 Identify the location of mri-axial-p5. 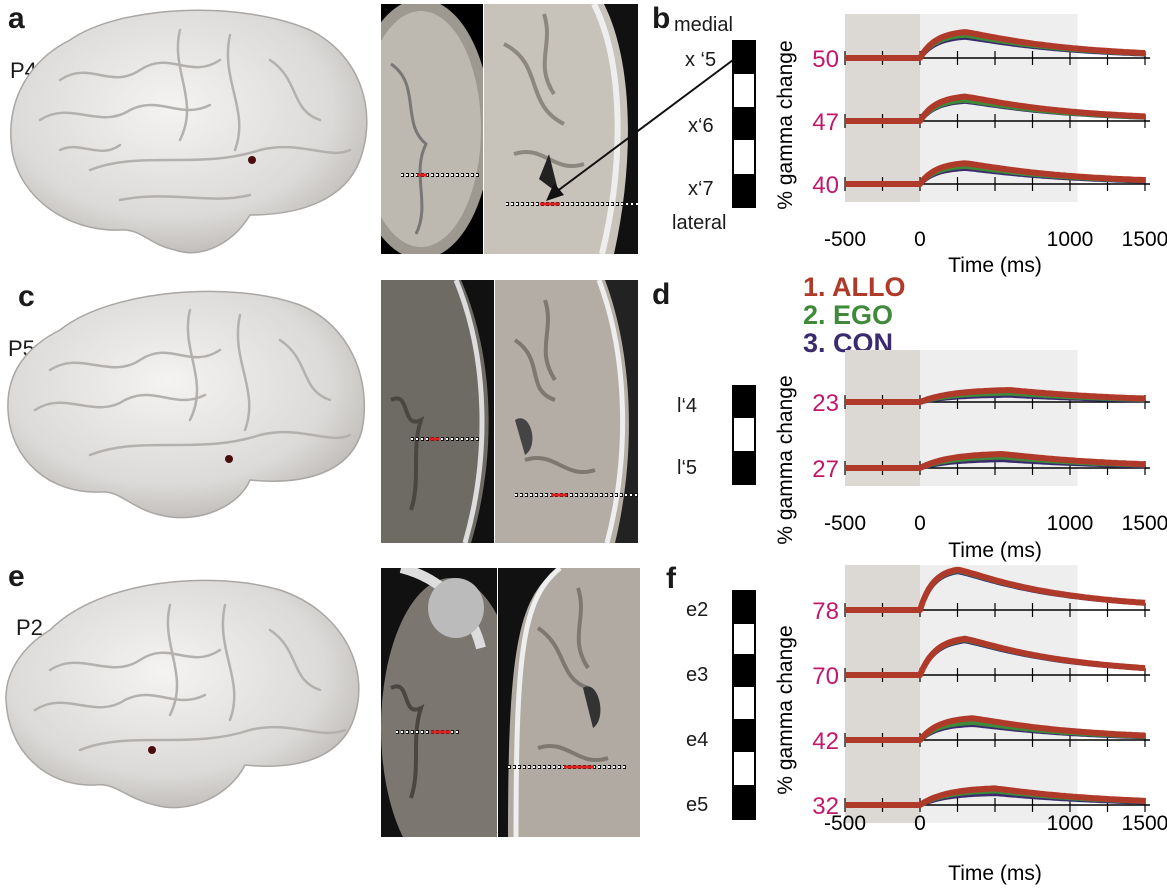
(437, 411).